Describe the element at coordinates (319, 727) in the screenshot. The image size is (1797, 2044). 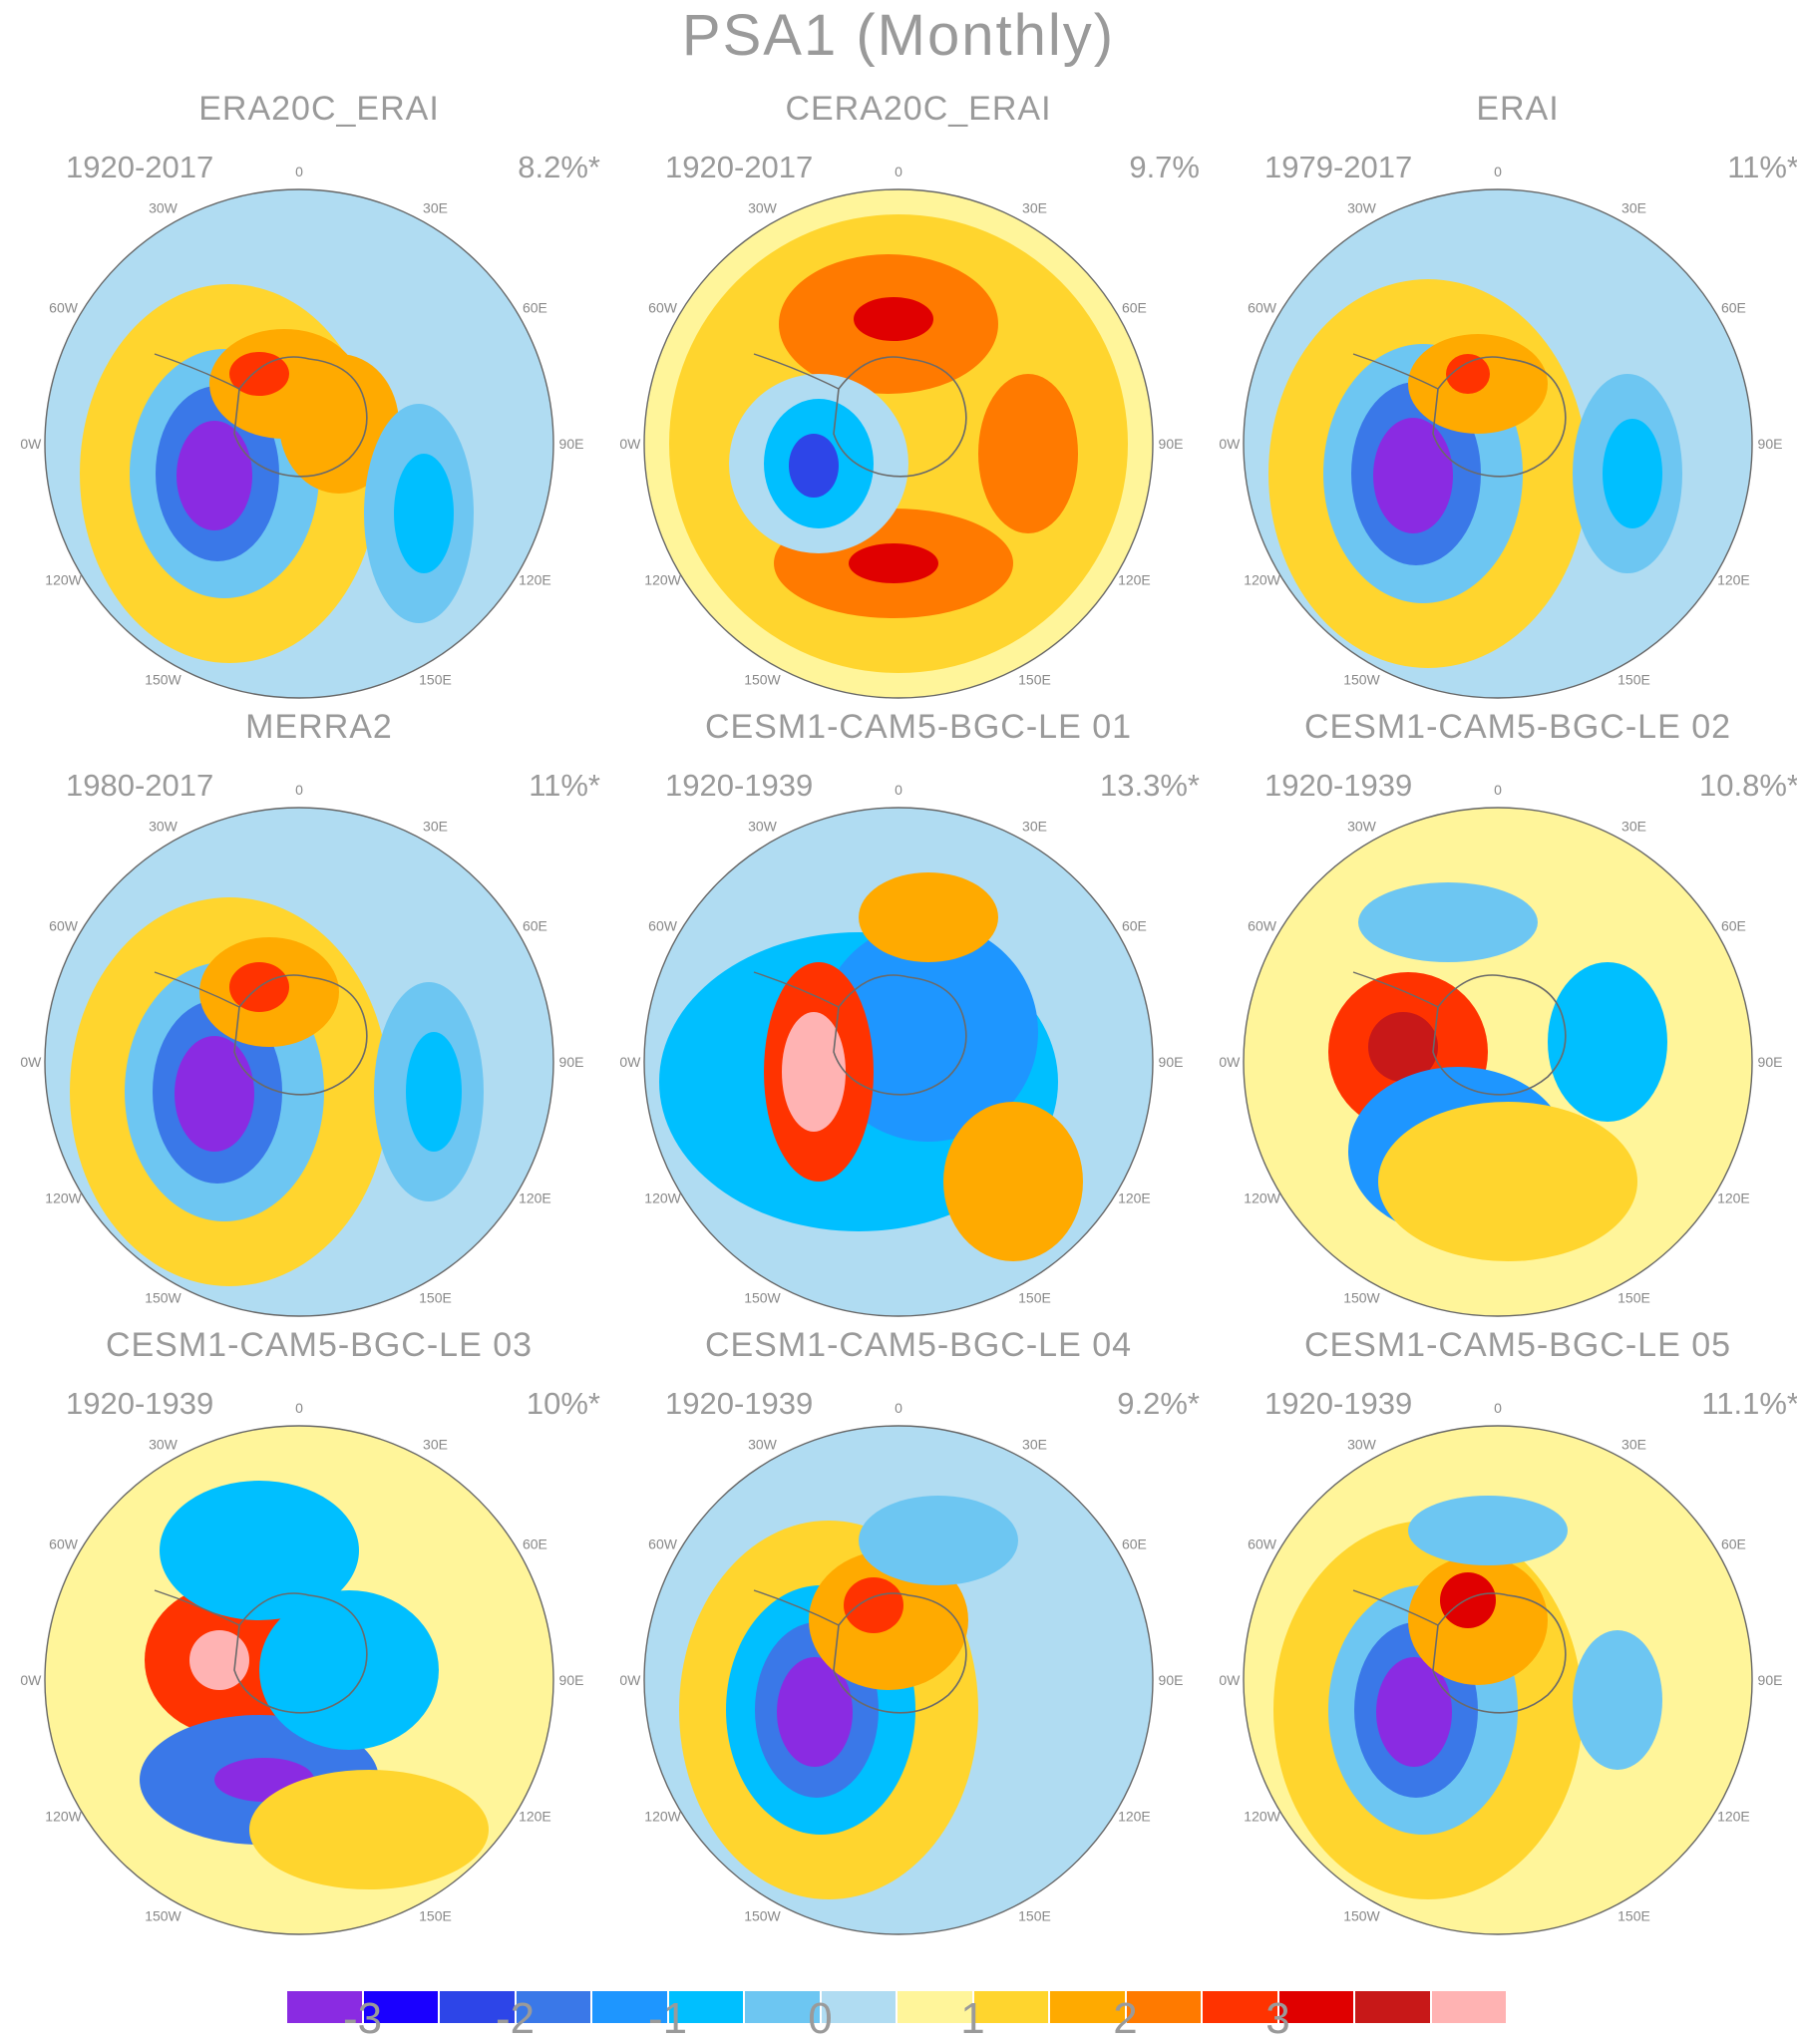
I see `panel-title: MERRA2` at that location.